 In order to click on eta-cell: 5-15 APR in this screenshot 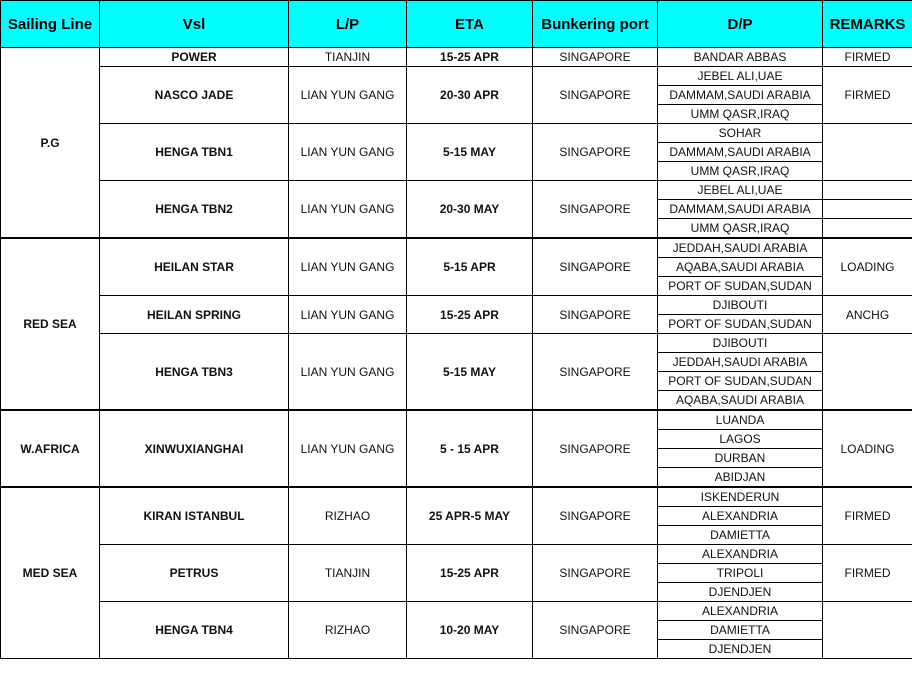, I will do `click(469, 266)`.